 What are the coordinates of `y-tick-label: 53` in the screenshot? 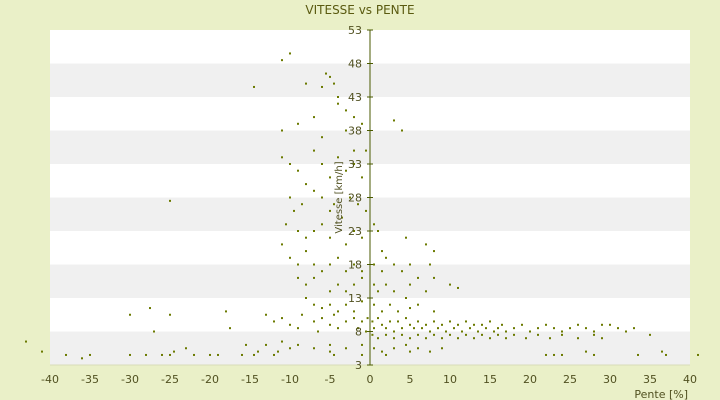 It's located at (355, 30).